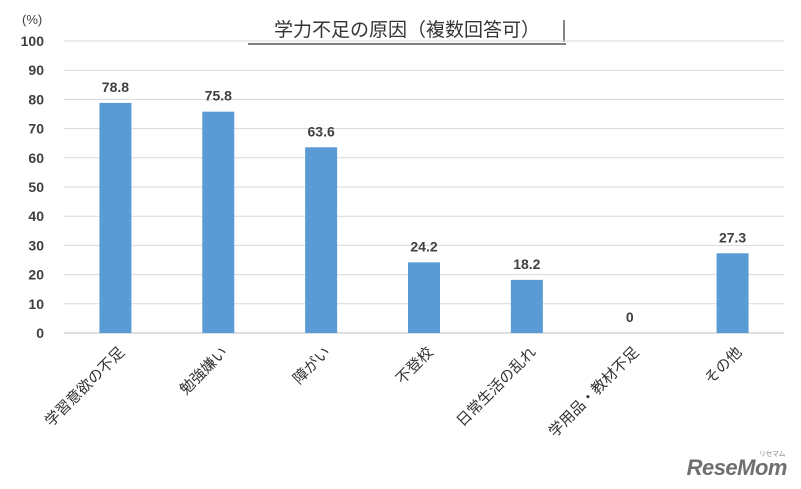 This screenshot has height=489, width=801. Describe the element at coordinates (526, 264) in the screenshot. I see `data-label: 18.2` at that location.